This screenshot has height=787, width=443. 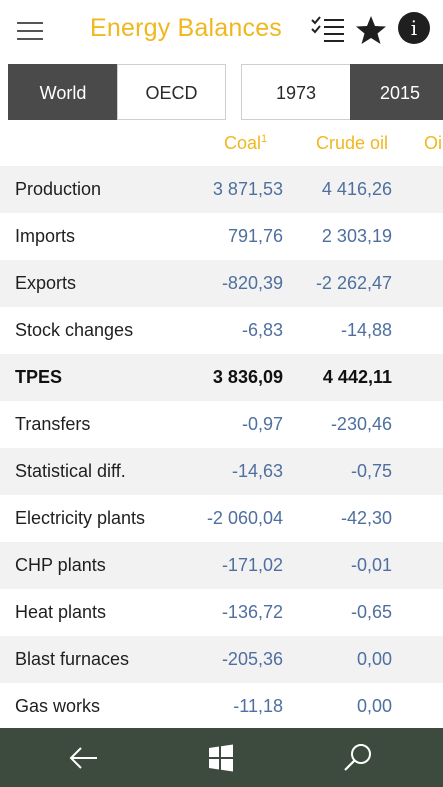 I want to click on back-arrow-icon, so click(x=84, y=758).